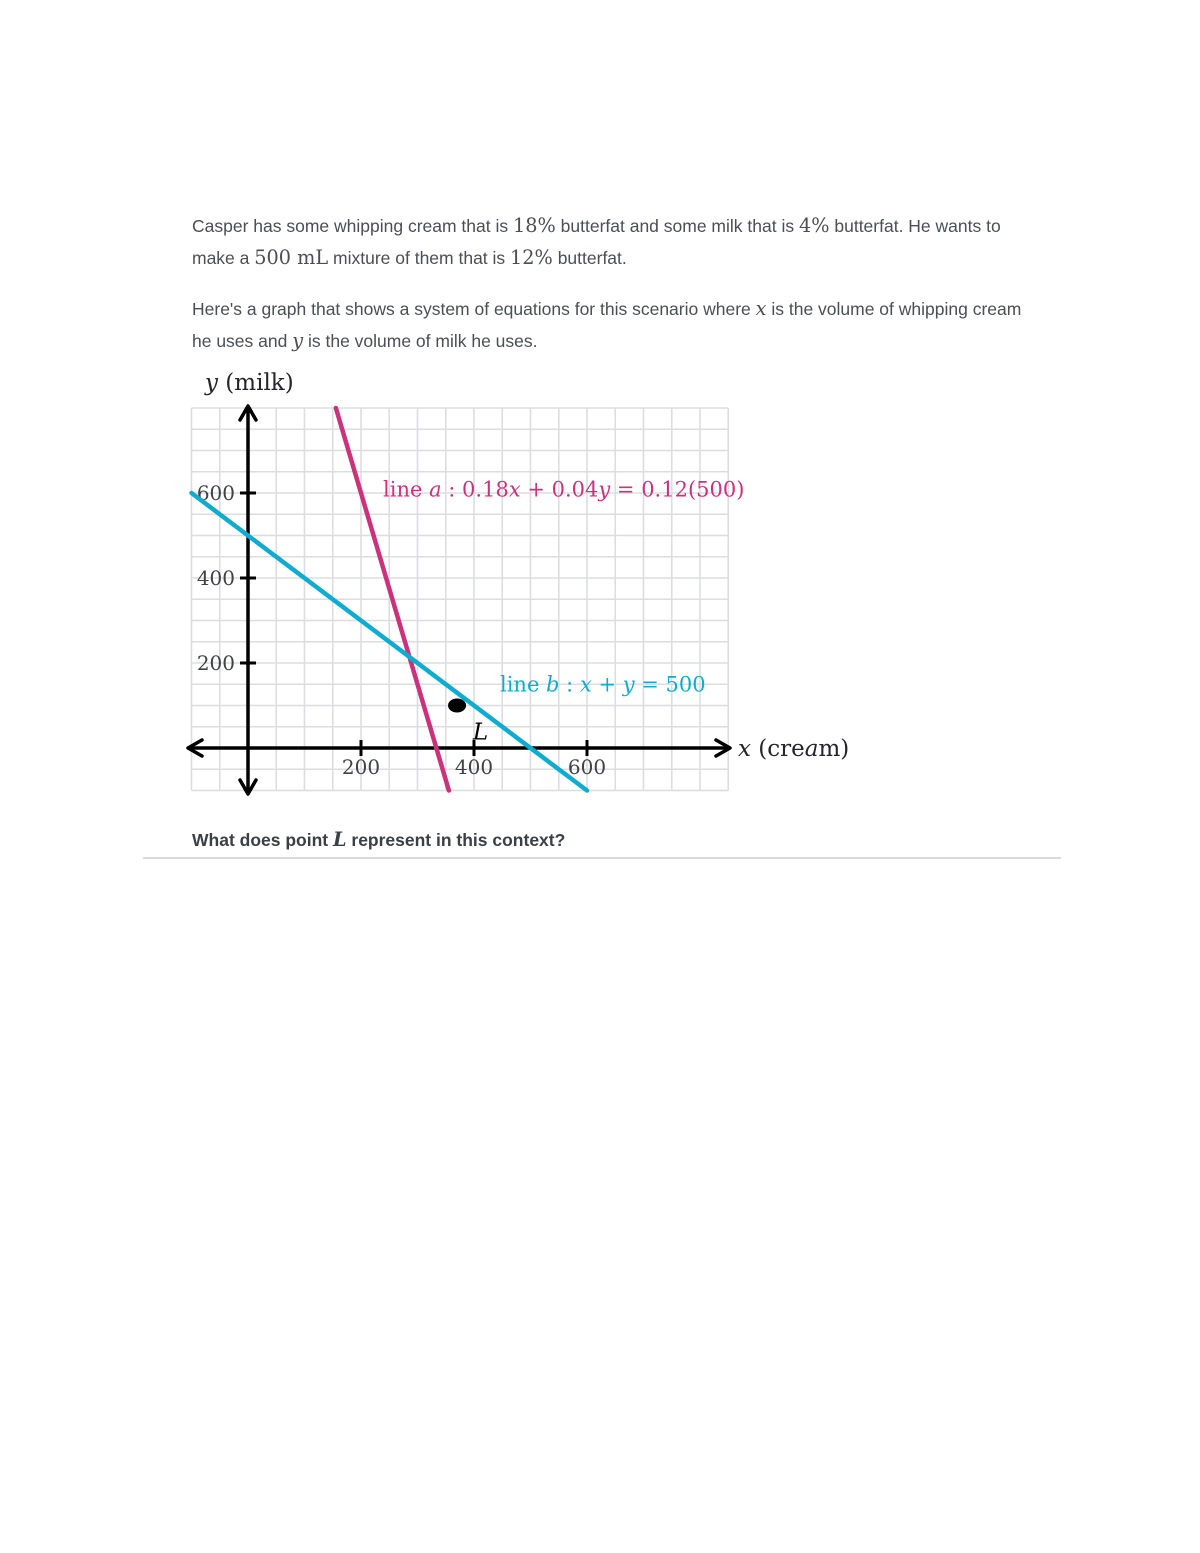 The height and width of the screenshot is (1553, 1200). Describe the element at coordinates (596, 242) in the screenshot. I see `plain-text: butterfat. He wants to make a` at that location.